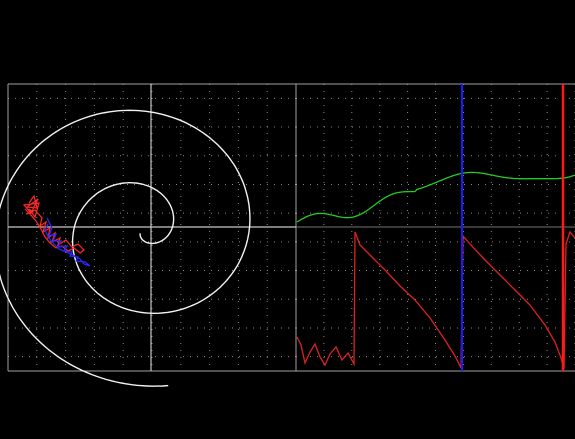 The height and width of the screenshot is (439, 575). What do you see at coordinates (67, 242) in the screenshot?
I see `blue-phase-trail` at bounding box center [67, 242].